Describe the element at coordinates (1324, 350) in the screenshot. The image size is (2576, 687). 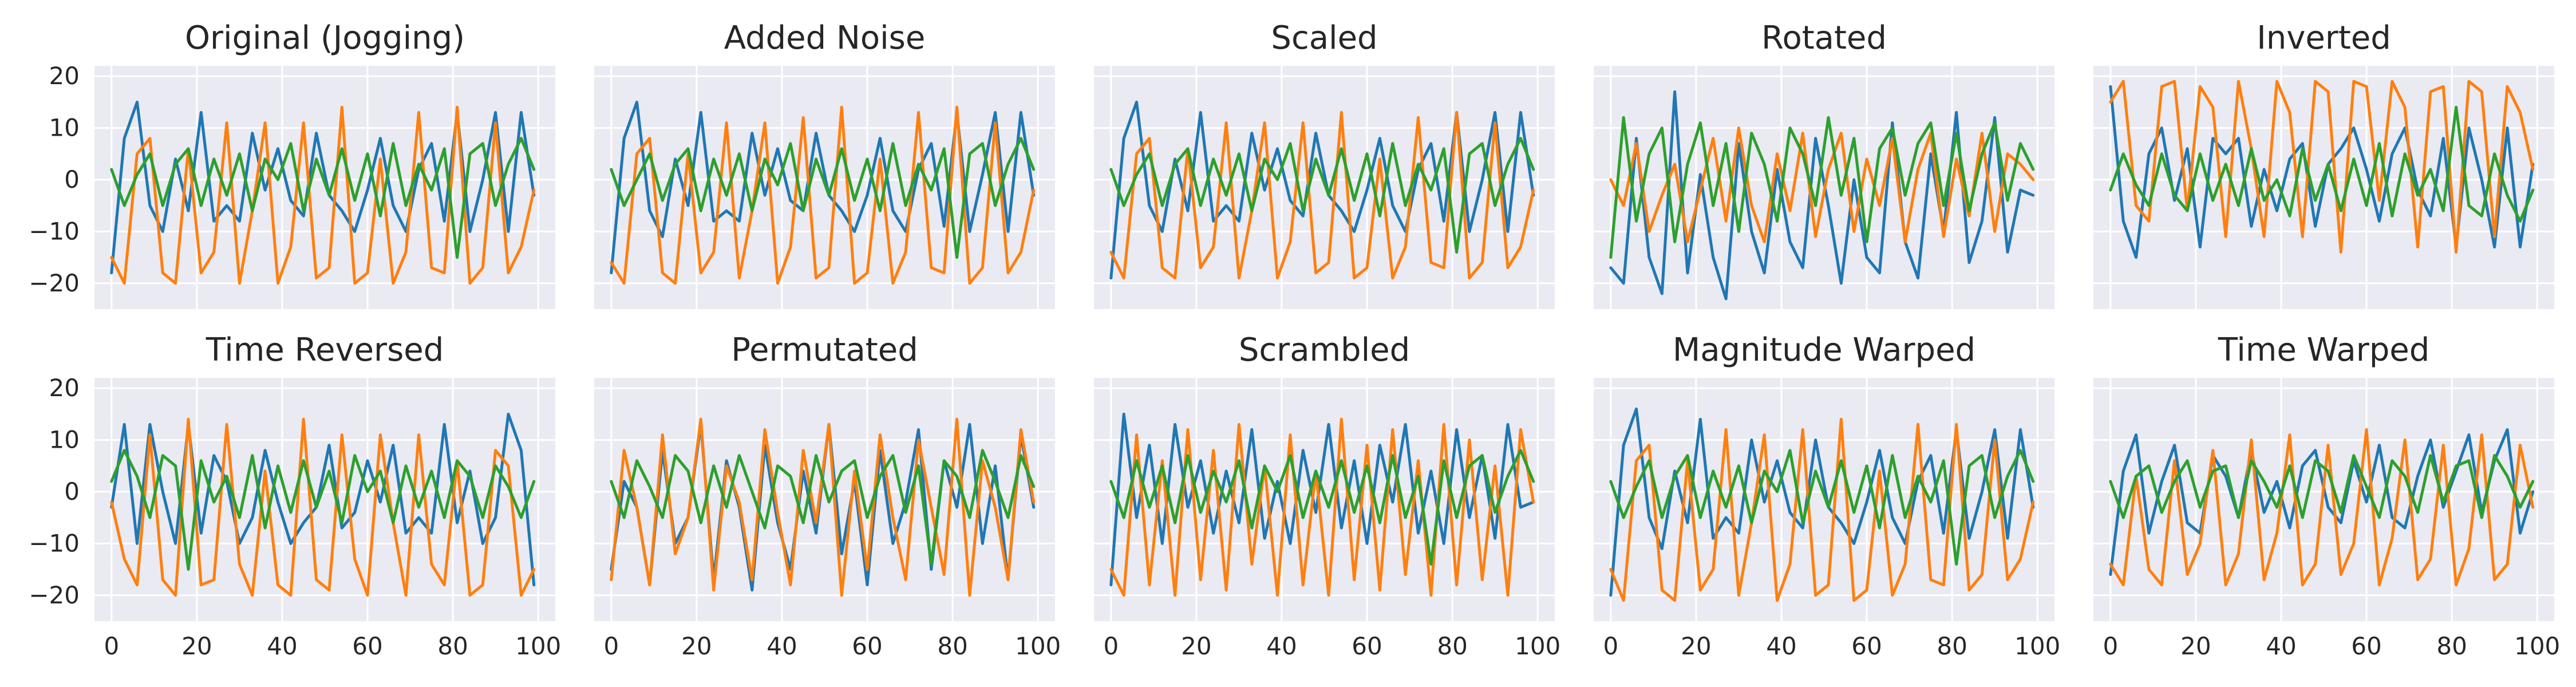
I see `subplot-title: Scrambled` at that location.